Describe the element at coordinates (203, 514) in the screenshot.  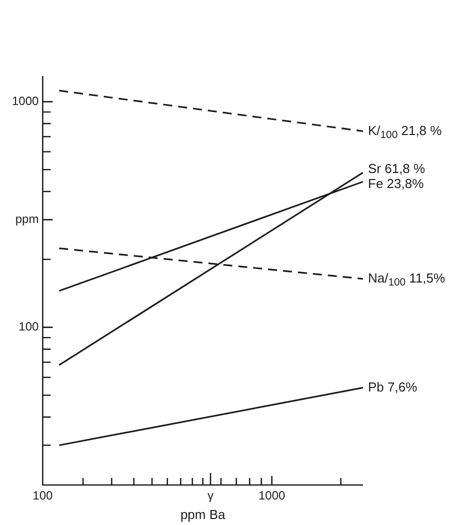
I see `x-axis-title: ppm Ba` at that location.